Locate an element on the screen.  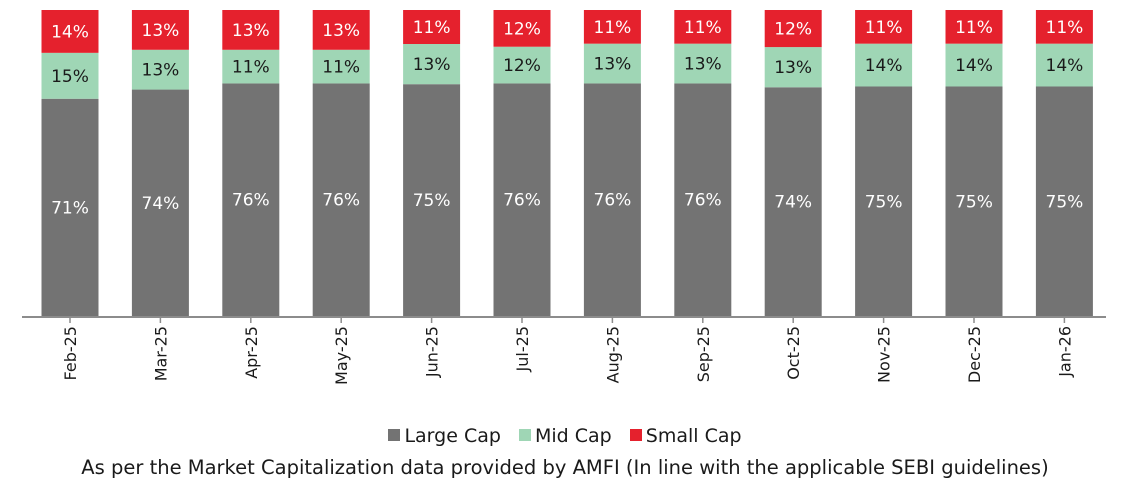
data-label-large-cap-apr-25: 76% is located at coordinates (251, 201).